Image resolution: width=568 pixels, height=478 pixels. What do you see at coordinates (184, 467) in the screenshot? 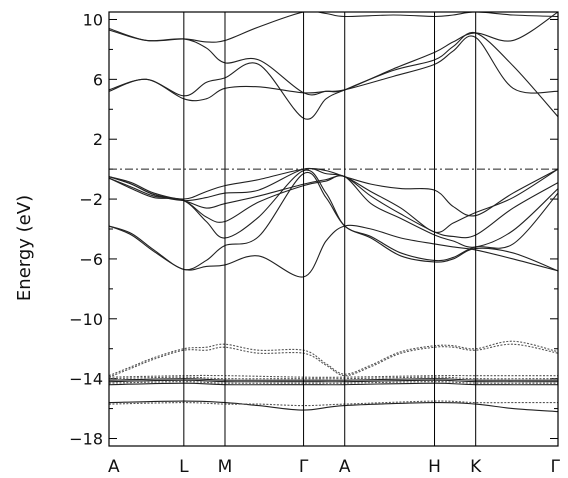
I see `k-point-label: L` at bounding box center [184, 467].